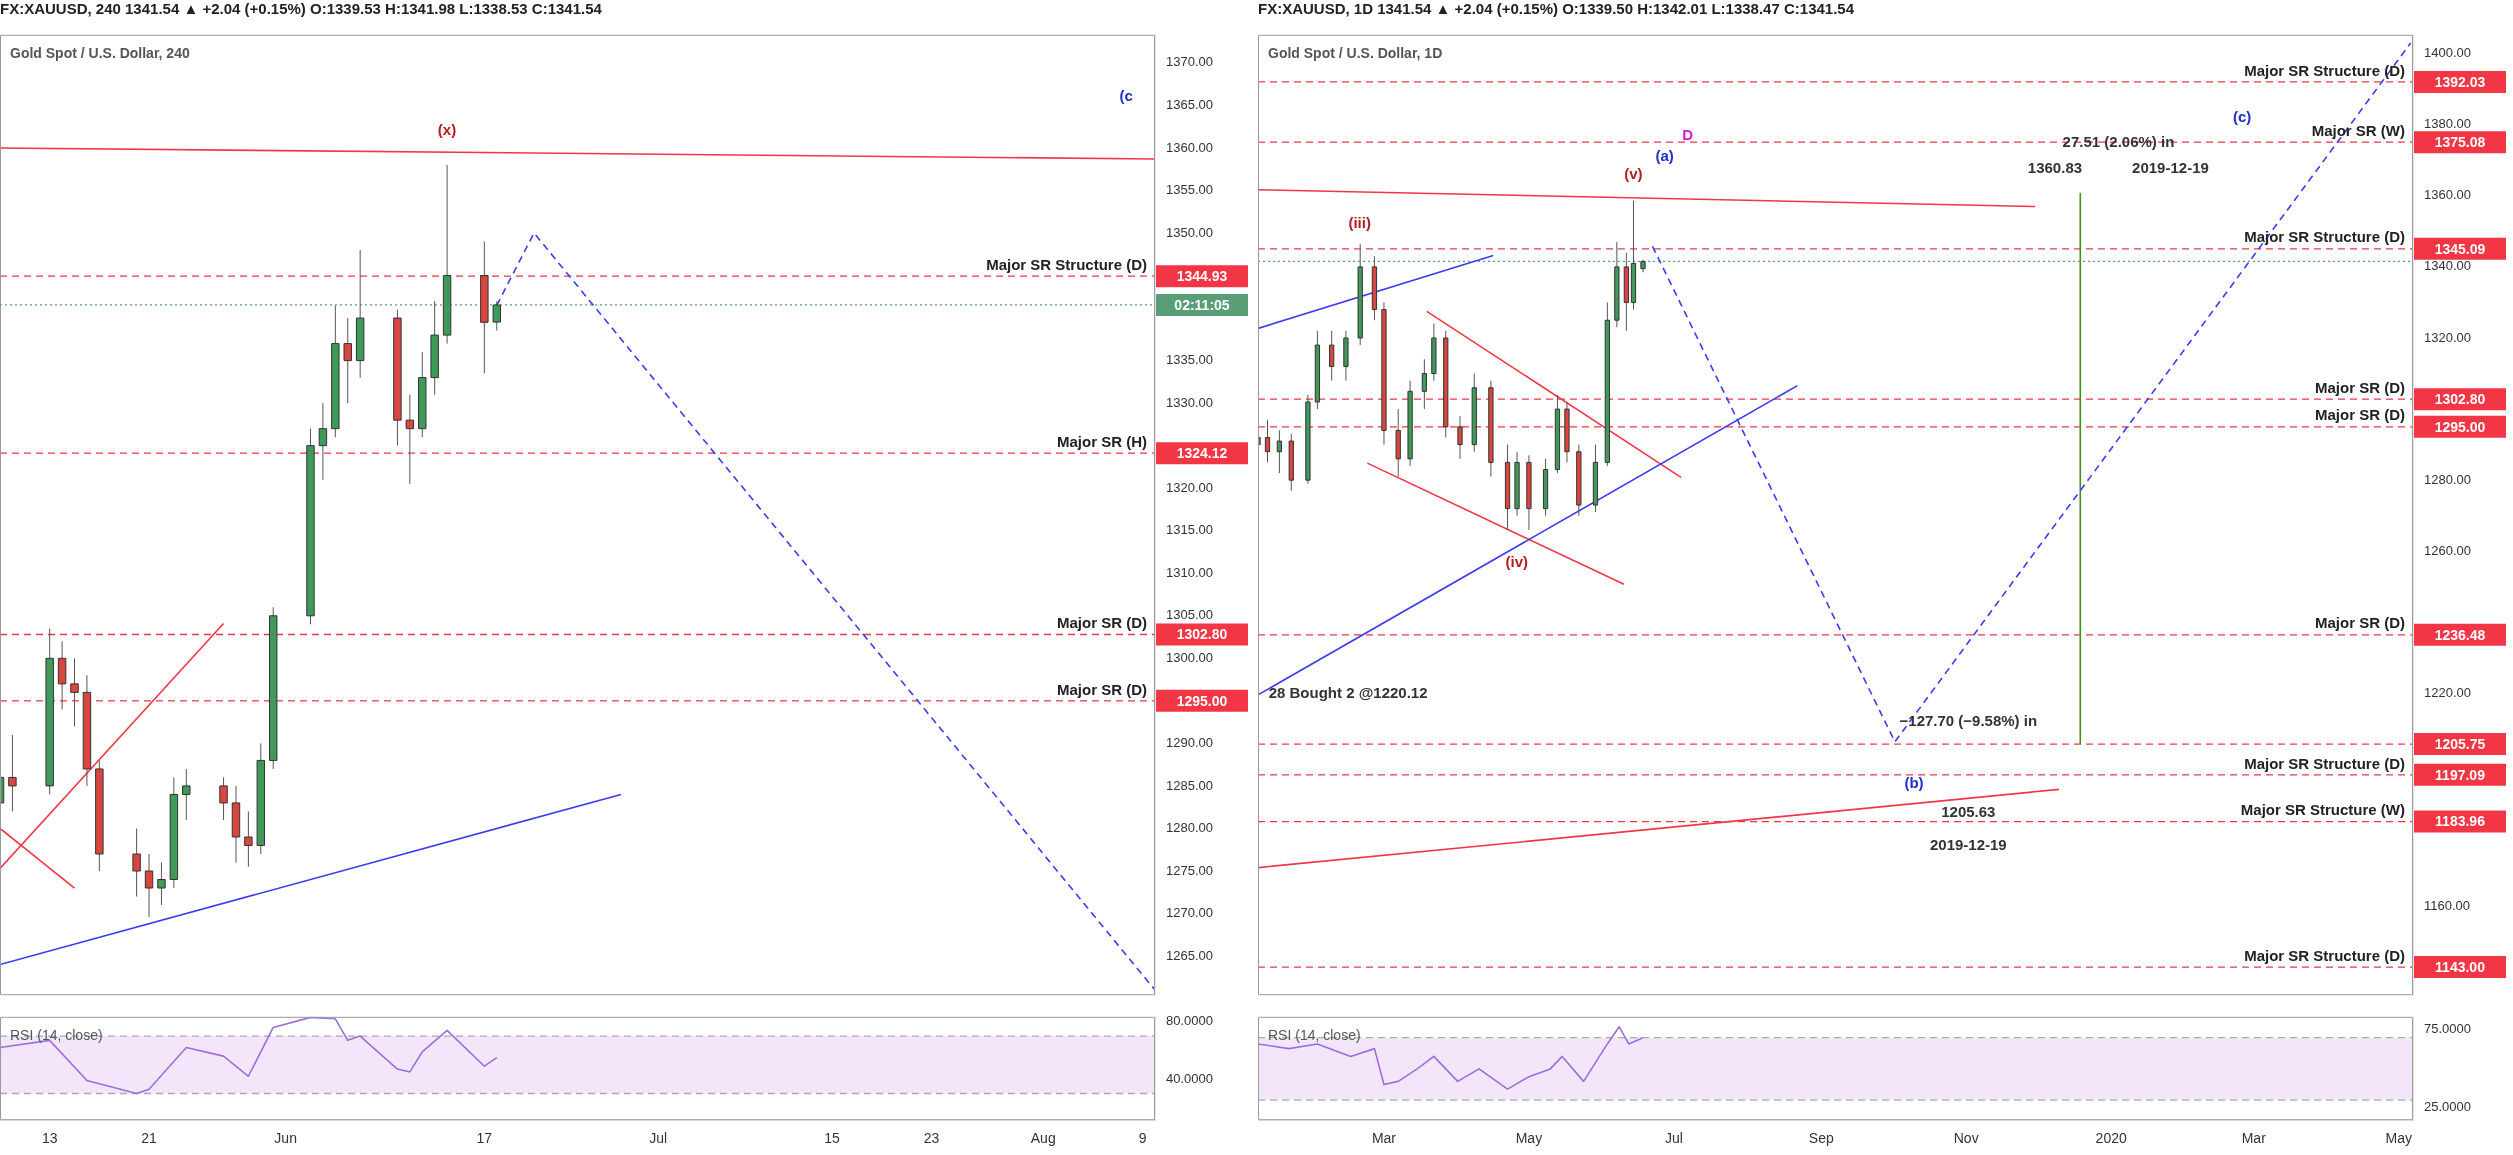  Describe the element at coordinates (1142, 1138) in the screenshot. I see `x-tick-label: 9` at that location.